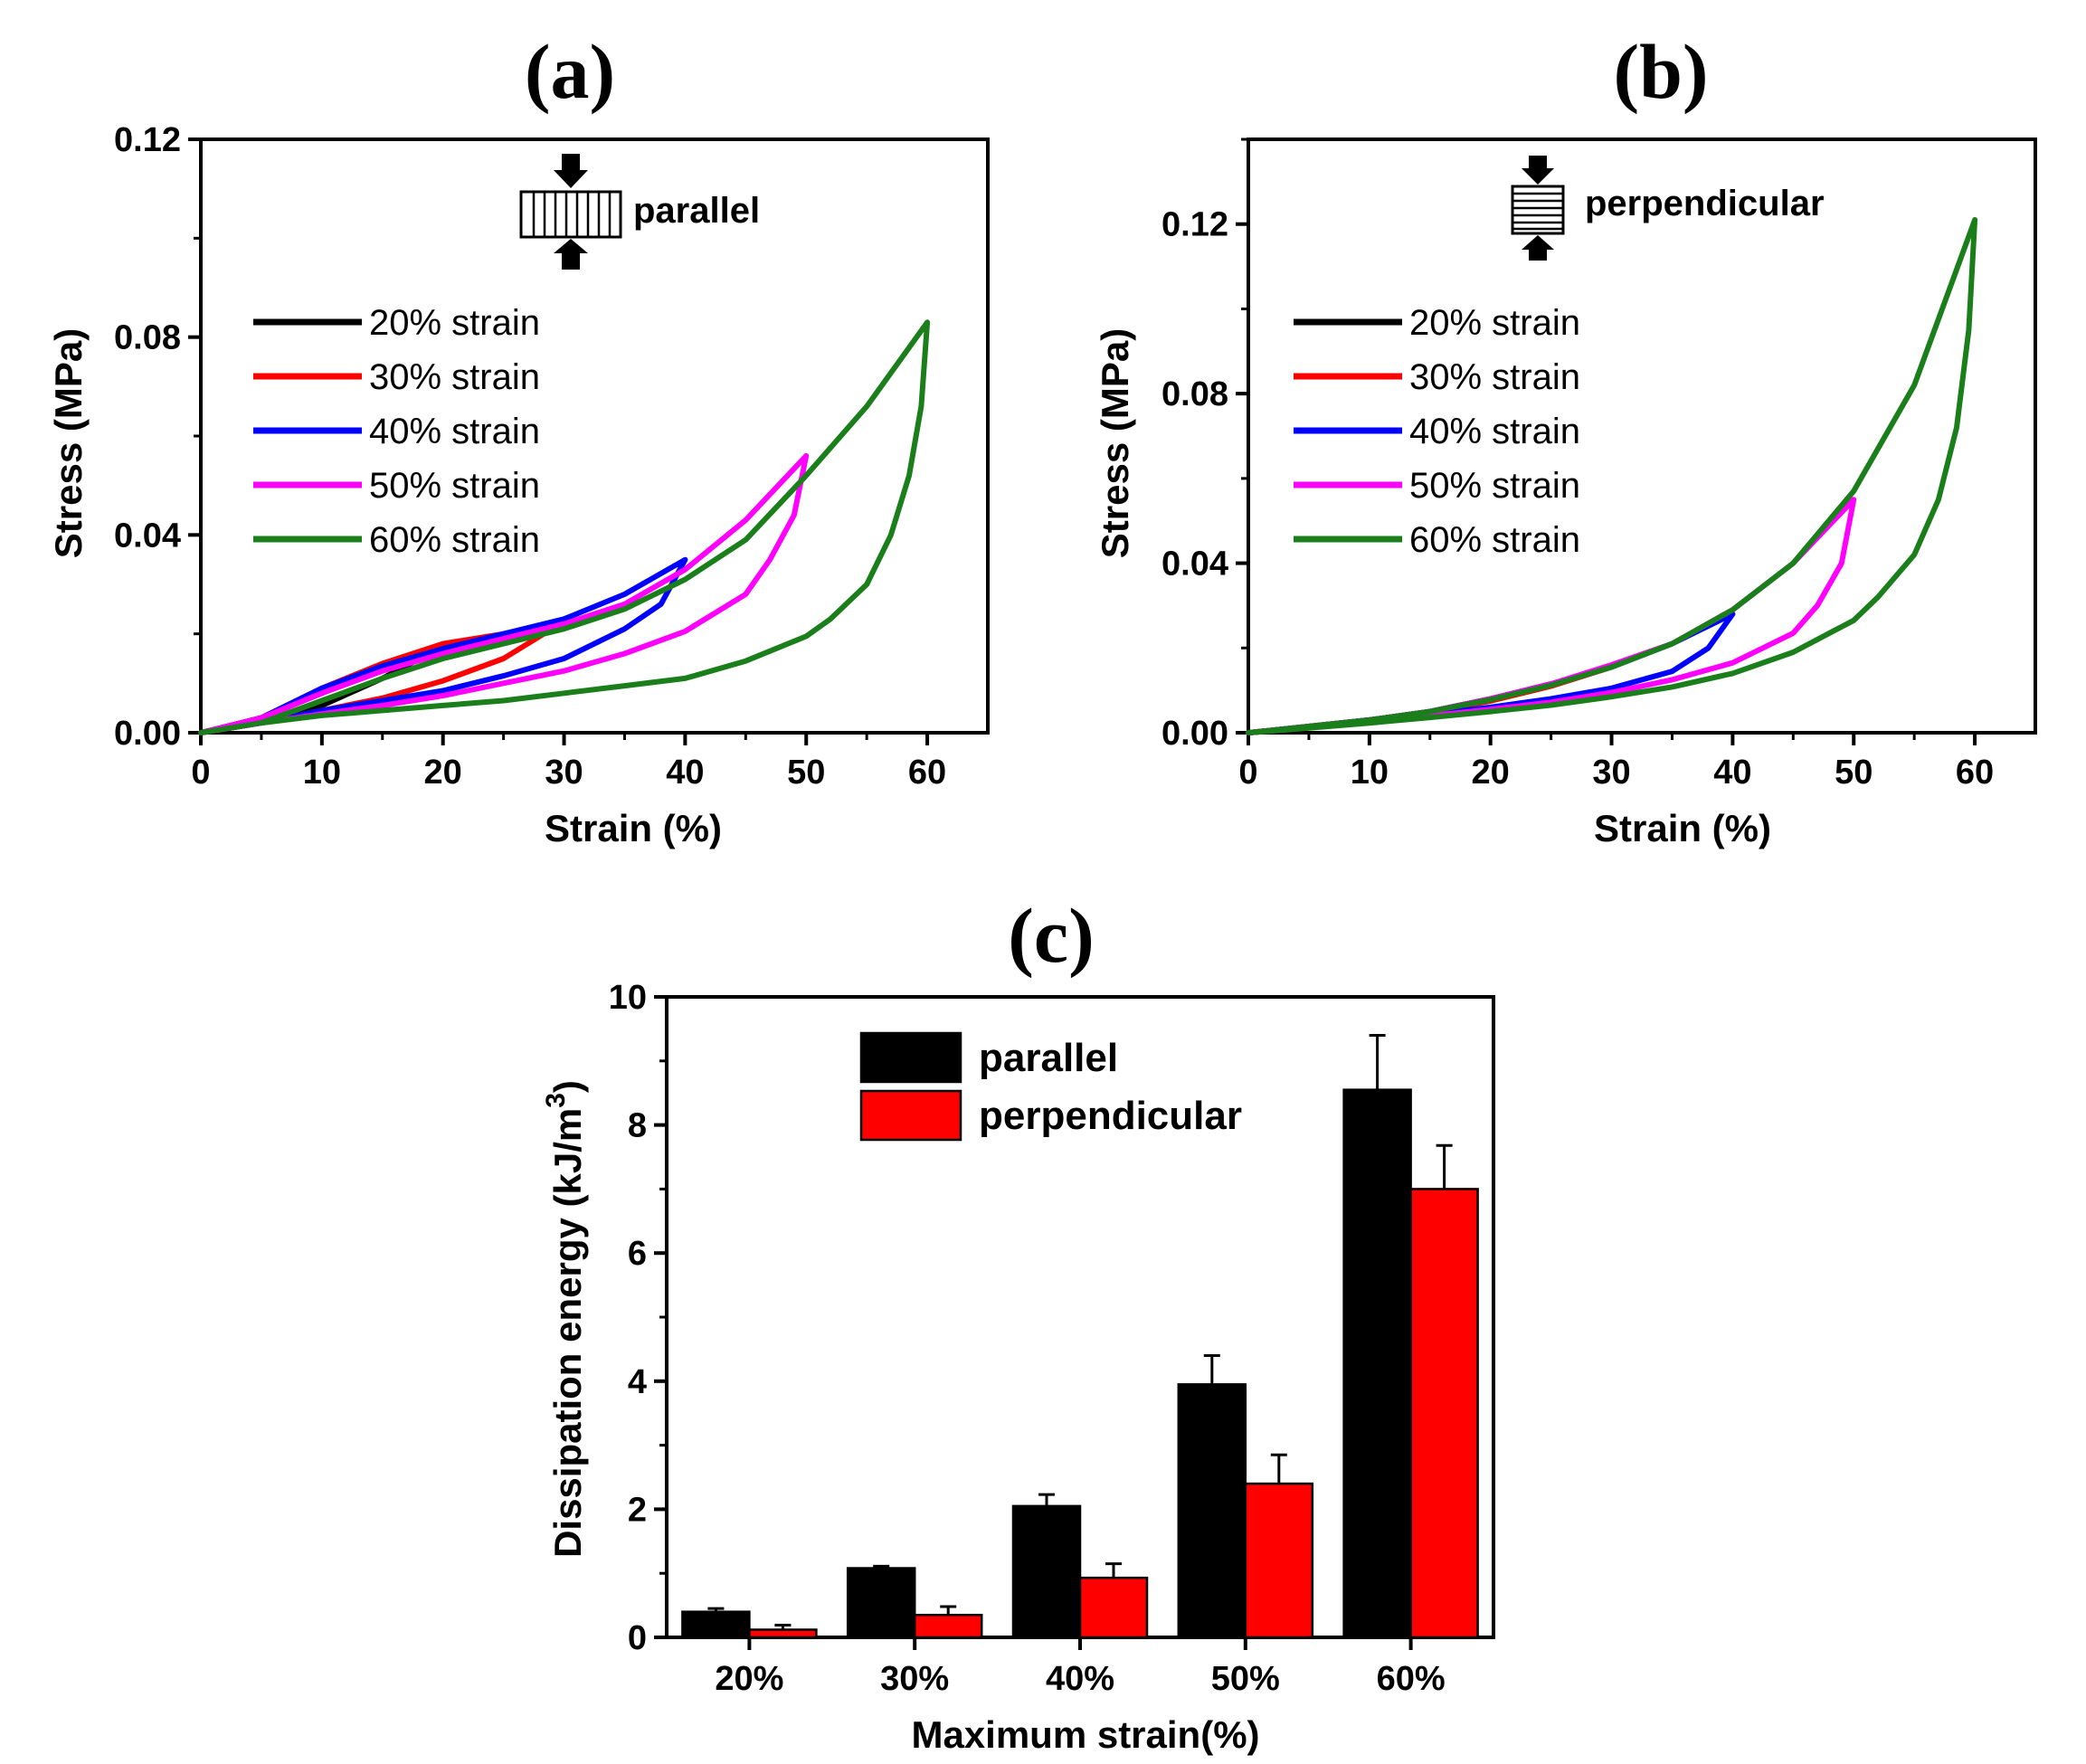  What do you see at coordinates (571, 212) in the screenshot?
I see `parallel-inset-icon` at bounding box center [571, 212].